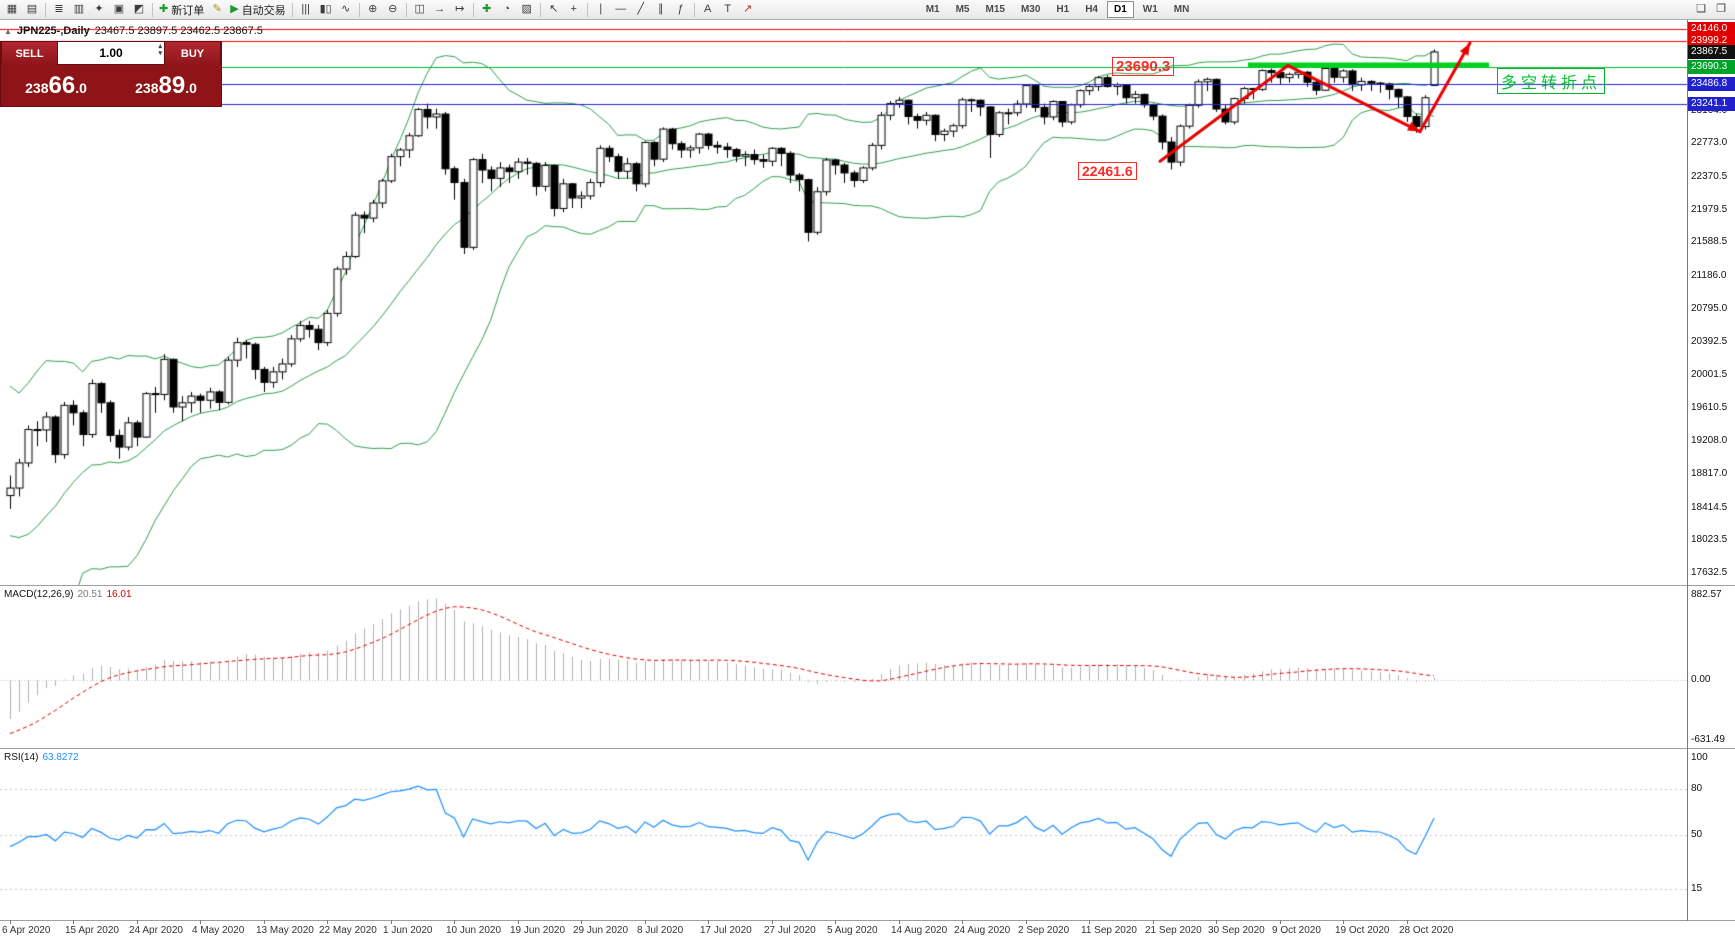  What do you see at coordinates (1551, 81) in the screenshot?
I see `note-turning-point: 多空转折点` at bounding box center [1551, 81].